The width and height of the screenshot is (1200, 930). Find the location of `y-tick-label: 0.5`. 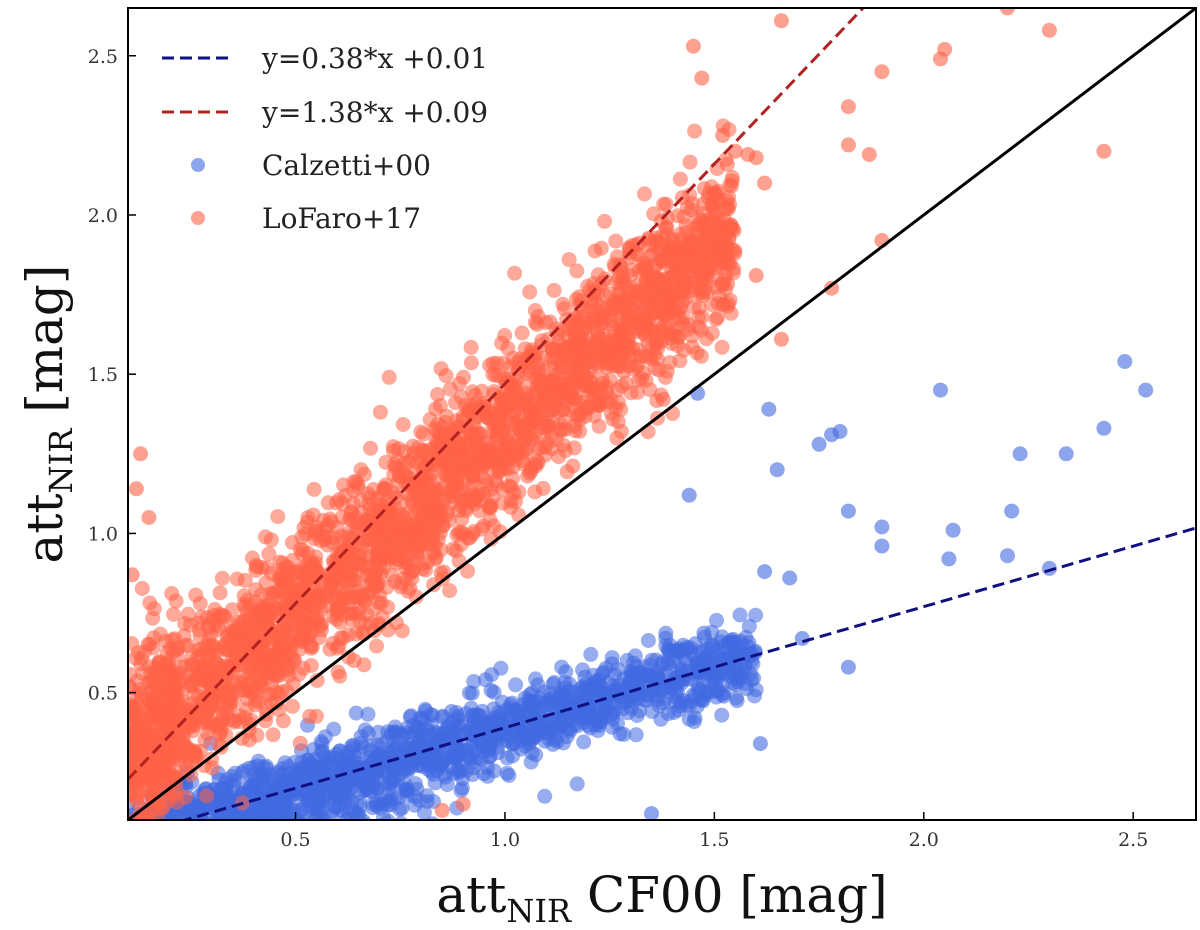

y-tick-label: 0.5 is located at coordinates (103, 694).